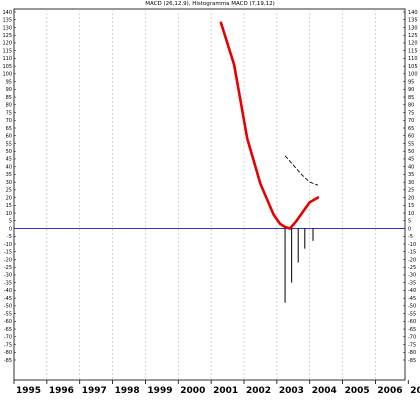 The height and width of the screenshot is (404, 420). What do you see at coordinates (9, 144) in the screenshot?
I see `y-tick-label-left: 55` at bounding box center [9, 144].